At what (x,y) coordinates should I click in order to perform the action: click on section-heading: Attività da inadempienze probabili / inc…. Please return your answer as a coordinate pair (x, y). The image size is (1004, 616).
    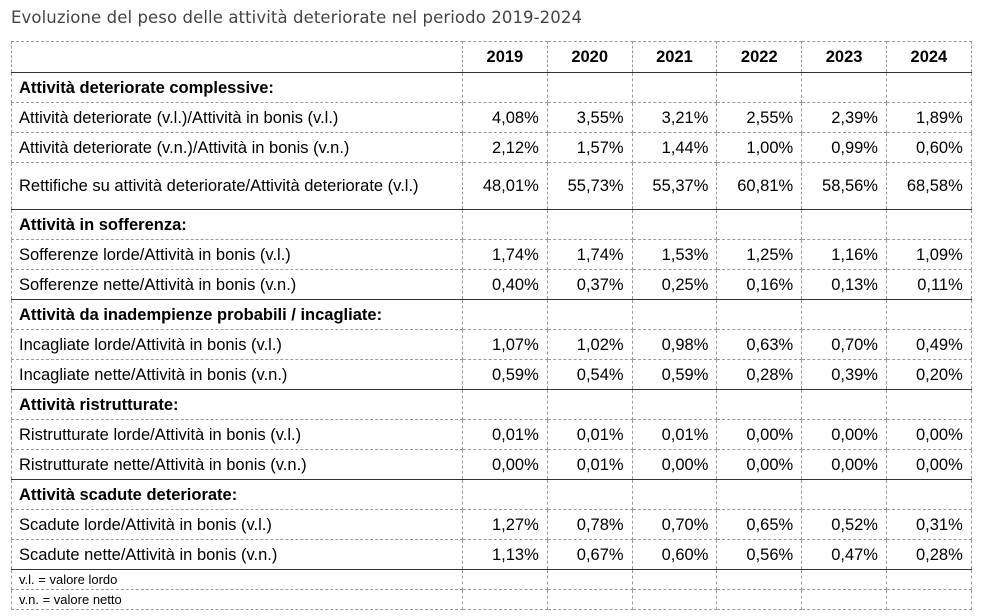
    Looking at the image, I should click on (237, 314).